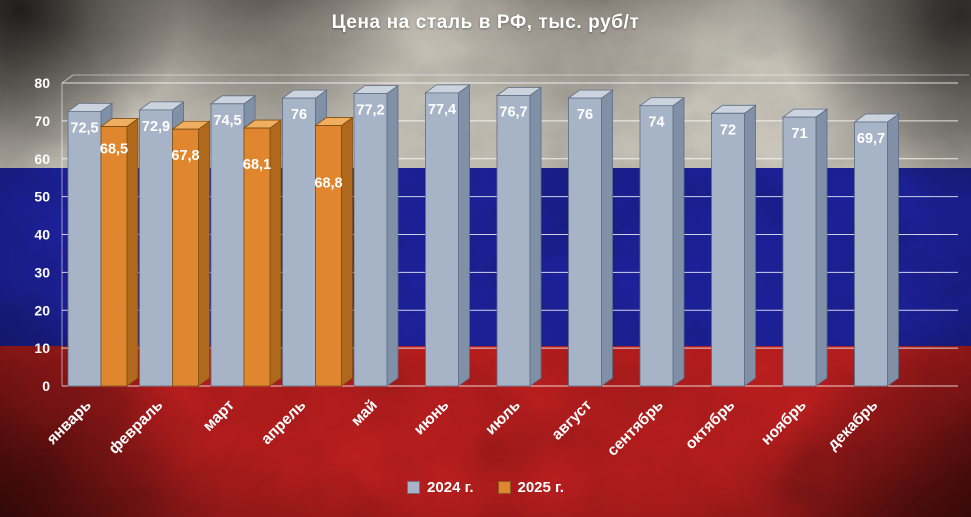 The height and width of the screenshot is (517, 971). Describe the element at coordinates (370, 111) in the screenshot. I see `value-label-2024-май: 77,2` at that location.